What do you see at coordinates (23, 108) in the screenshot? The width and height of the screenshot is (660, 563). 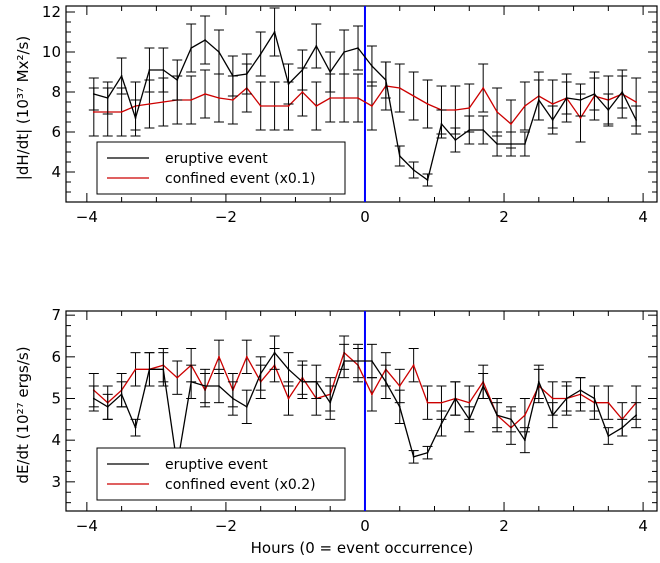 I see `top-panel-y-axis-label: |dH/dt| (10³⁷ Mx²/s)` at bounding box center [23, 108].